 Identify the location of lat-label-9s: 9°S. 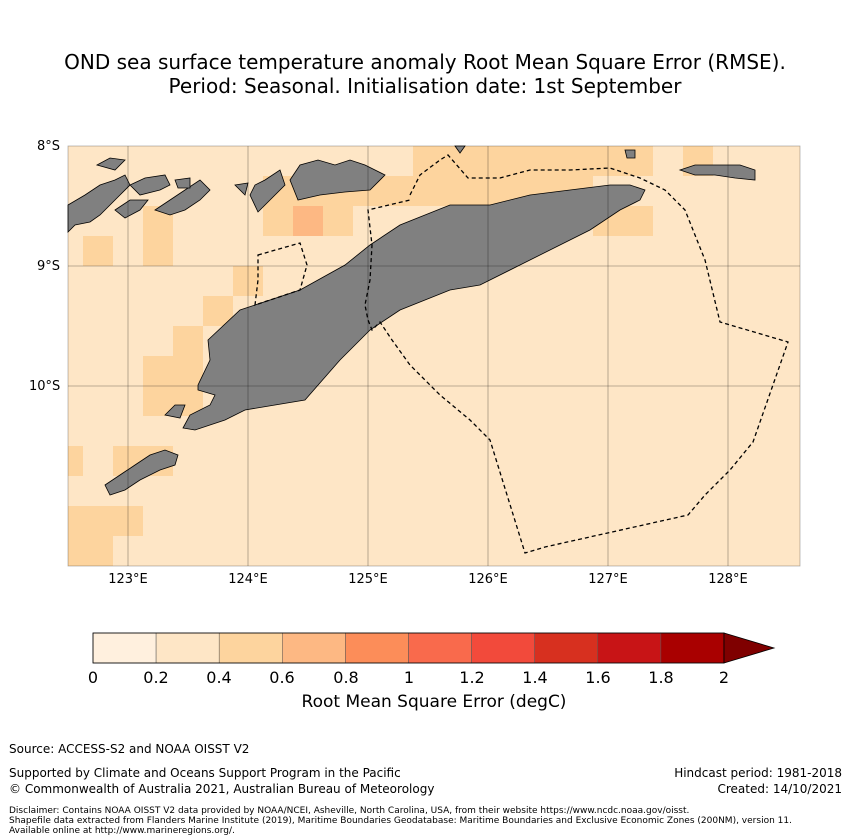
(49, 266).